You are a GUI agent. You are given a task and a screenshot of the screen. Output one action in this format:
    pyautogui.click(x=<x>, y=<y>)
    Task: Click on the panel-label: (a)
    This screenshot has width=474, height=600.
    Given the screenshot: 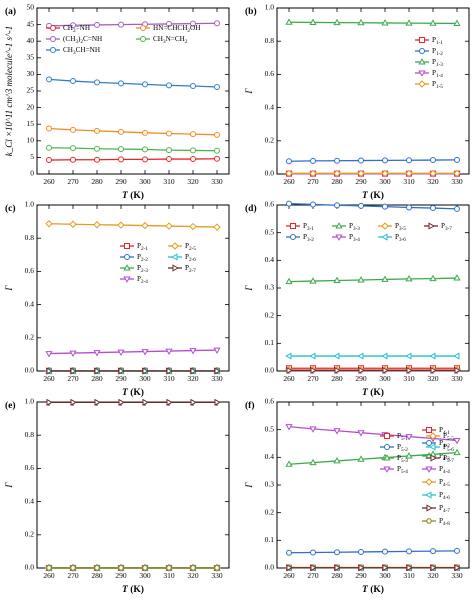 What is the action you would take?
    pyautogui.click(x=10, y=11)
    